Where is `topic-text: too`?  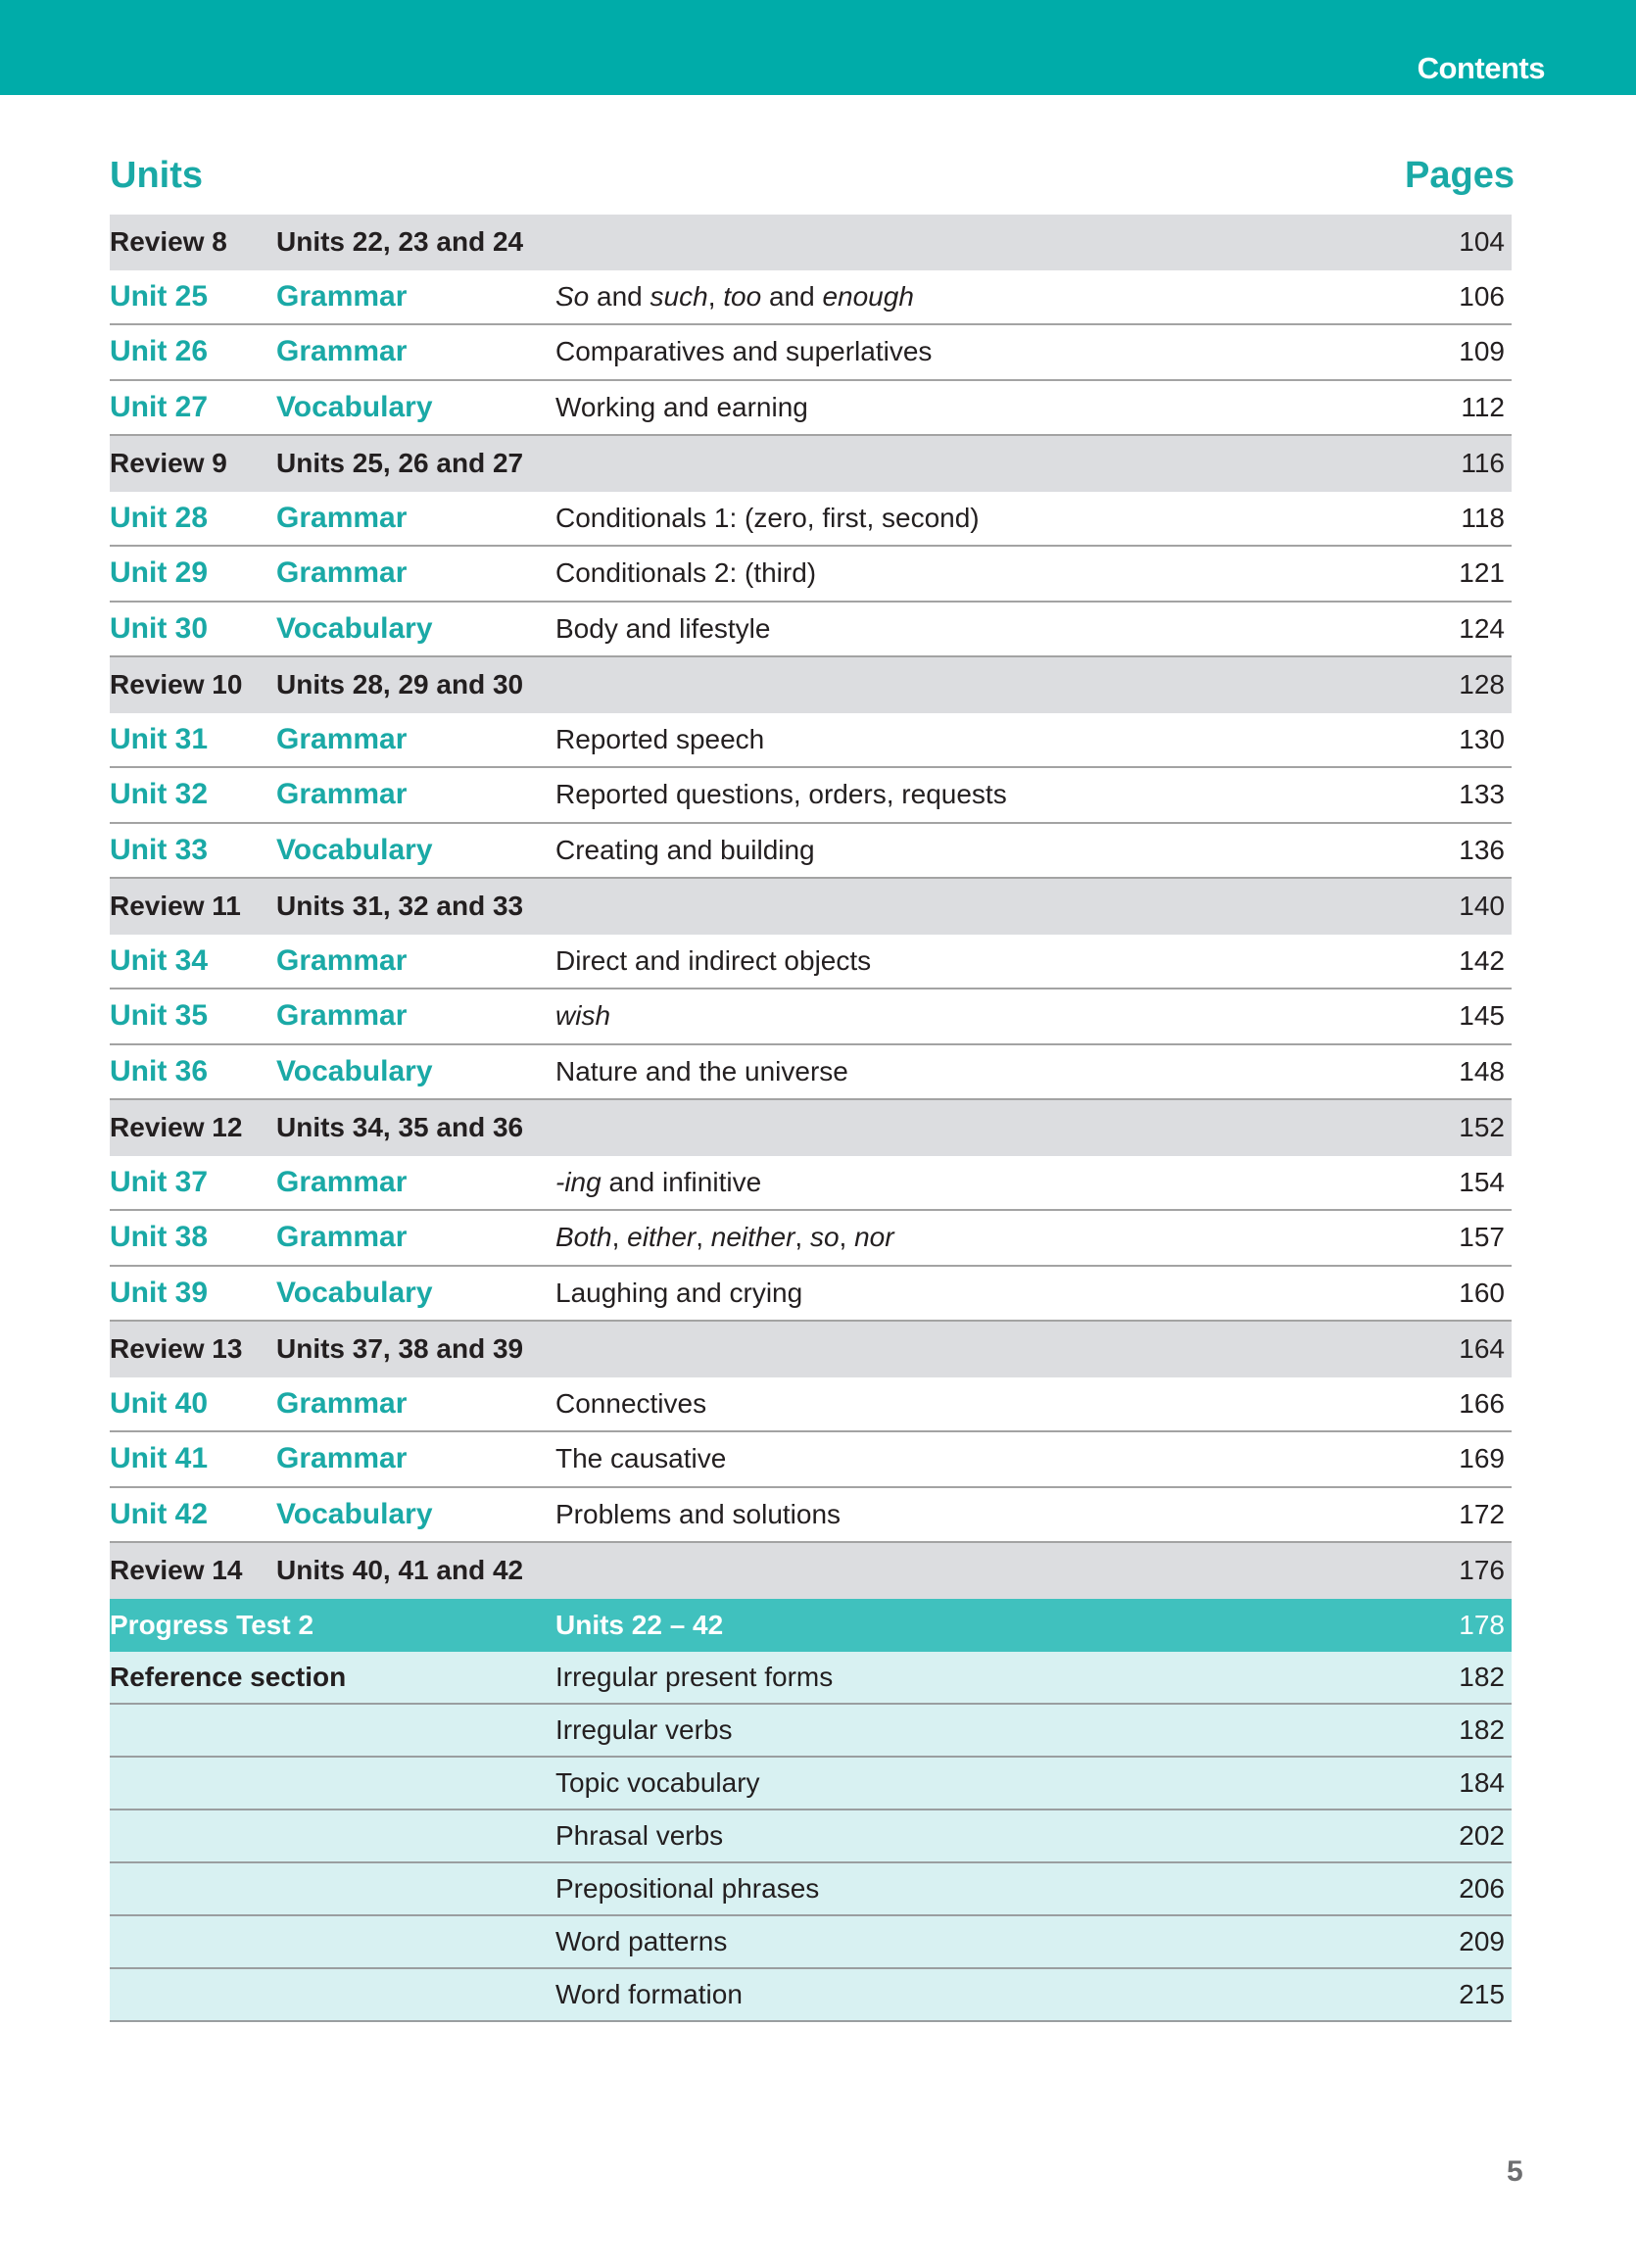 topic-text: too is located at coordinates (742, 296).